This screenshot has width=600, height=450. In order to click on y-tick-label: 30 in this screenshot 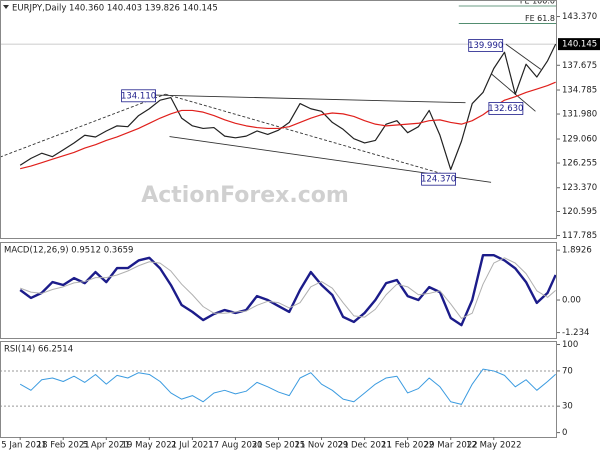, I will do `click(567, 407)`.